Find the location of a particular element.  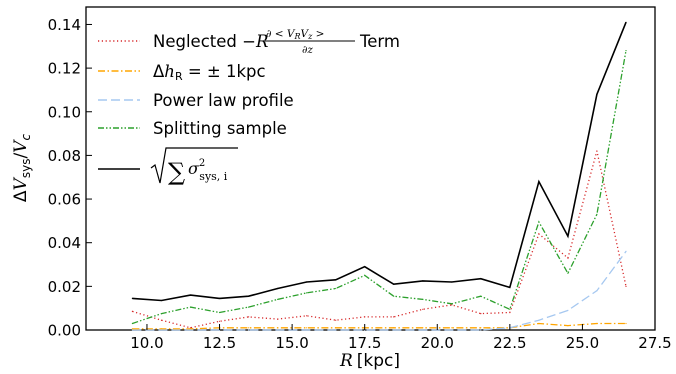

y-tick-label: 0.06 is located at coordinates (64, 200).